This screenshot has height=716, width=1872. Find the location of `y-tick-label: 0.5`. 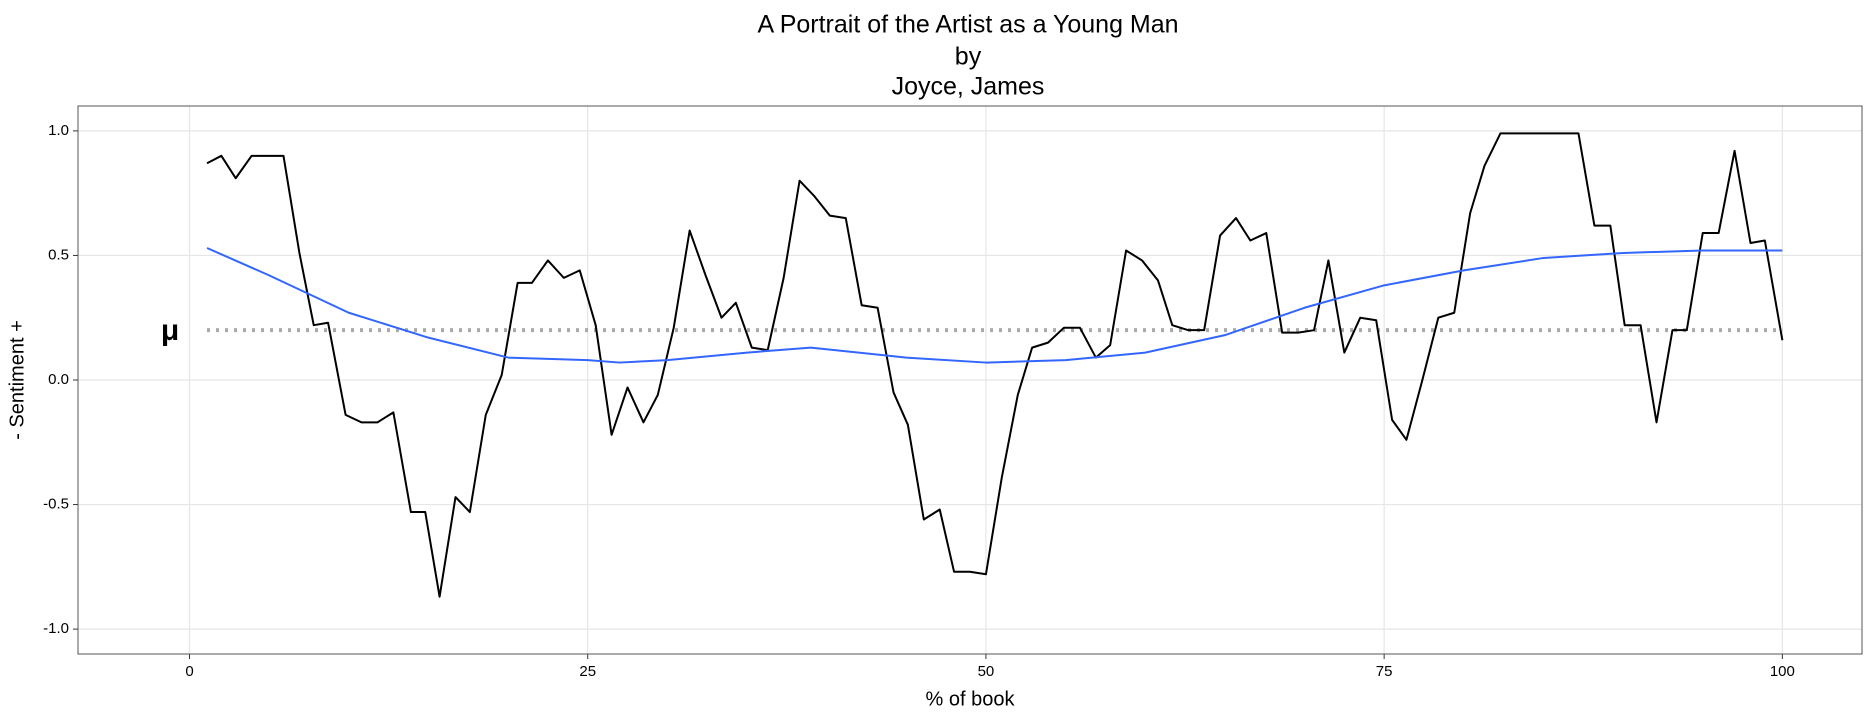

y-tick-label: 0.5 is located at coordinates (58, 254).